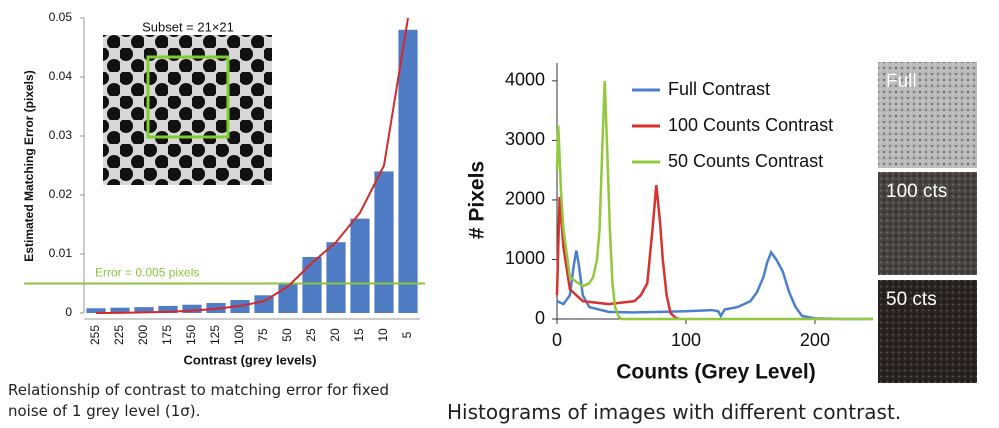 The image size is (999, 428). What do you see at coordinates (525, 199) in the screenshot?
I see `y-tick-label: 2000` at bounding box center [525, 199].